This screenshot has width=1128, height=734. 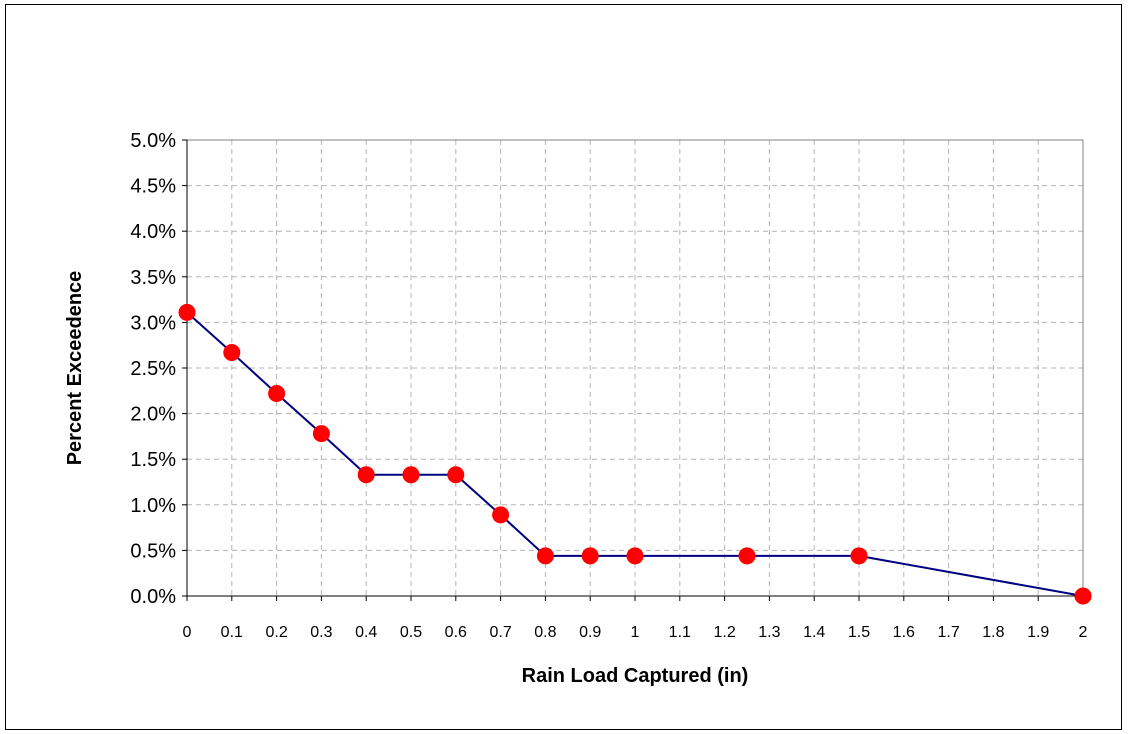 What do you see at coordinates (153, 551) in the screenshot?
I see `y-tick-label: 0.5%` at bounding box center [153, 551].